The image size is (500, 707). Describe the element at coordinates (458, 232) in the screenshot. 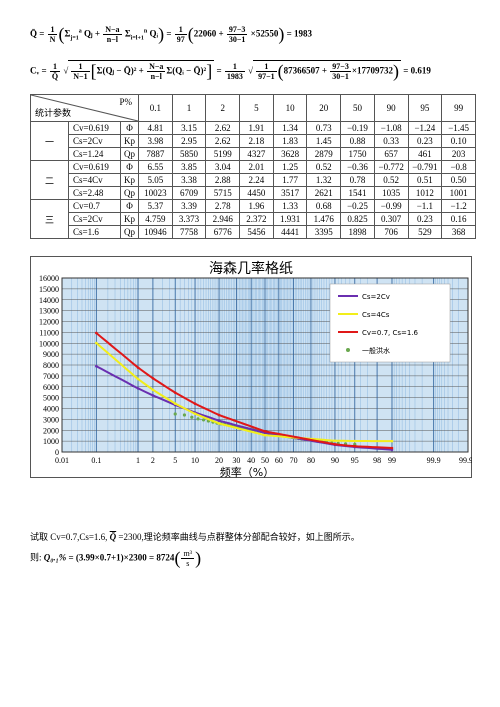

I see `value-cell: 368` at that location.